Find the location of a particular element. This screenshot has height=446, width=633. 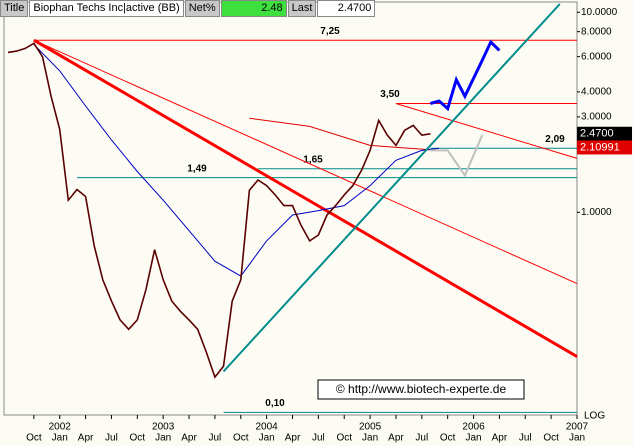

instrument-name: Biophan Techs Inc|active (BB) is located at coordinates (106, 8).